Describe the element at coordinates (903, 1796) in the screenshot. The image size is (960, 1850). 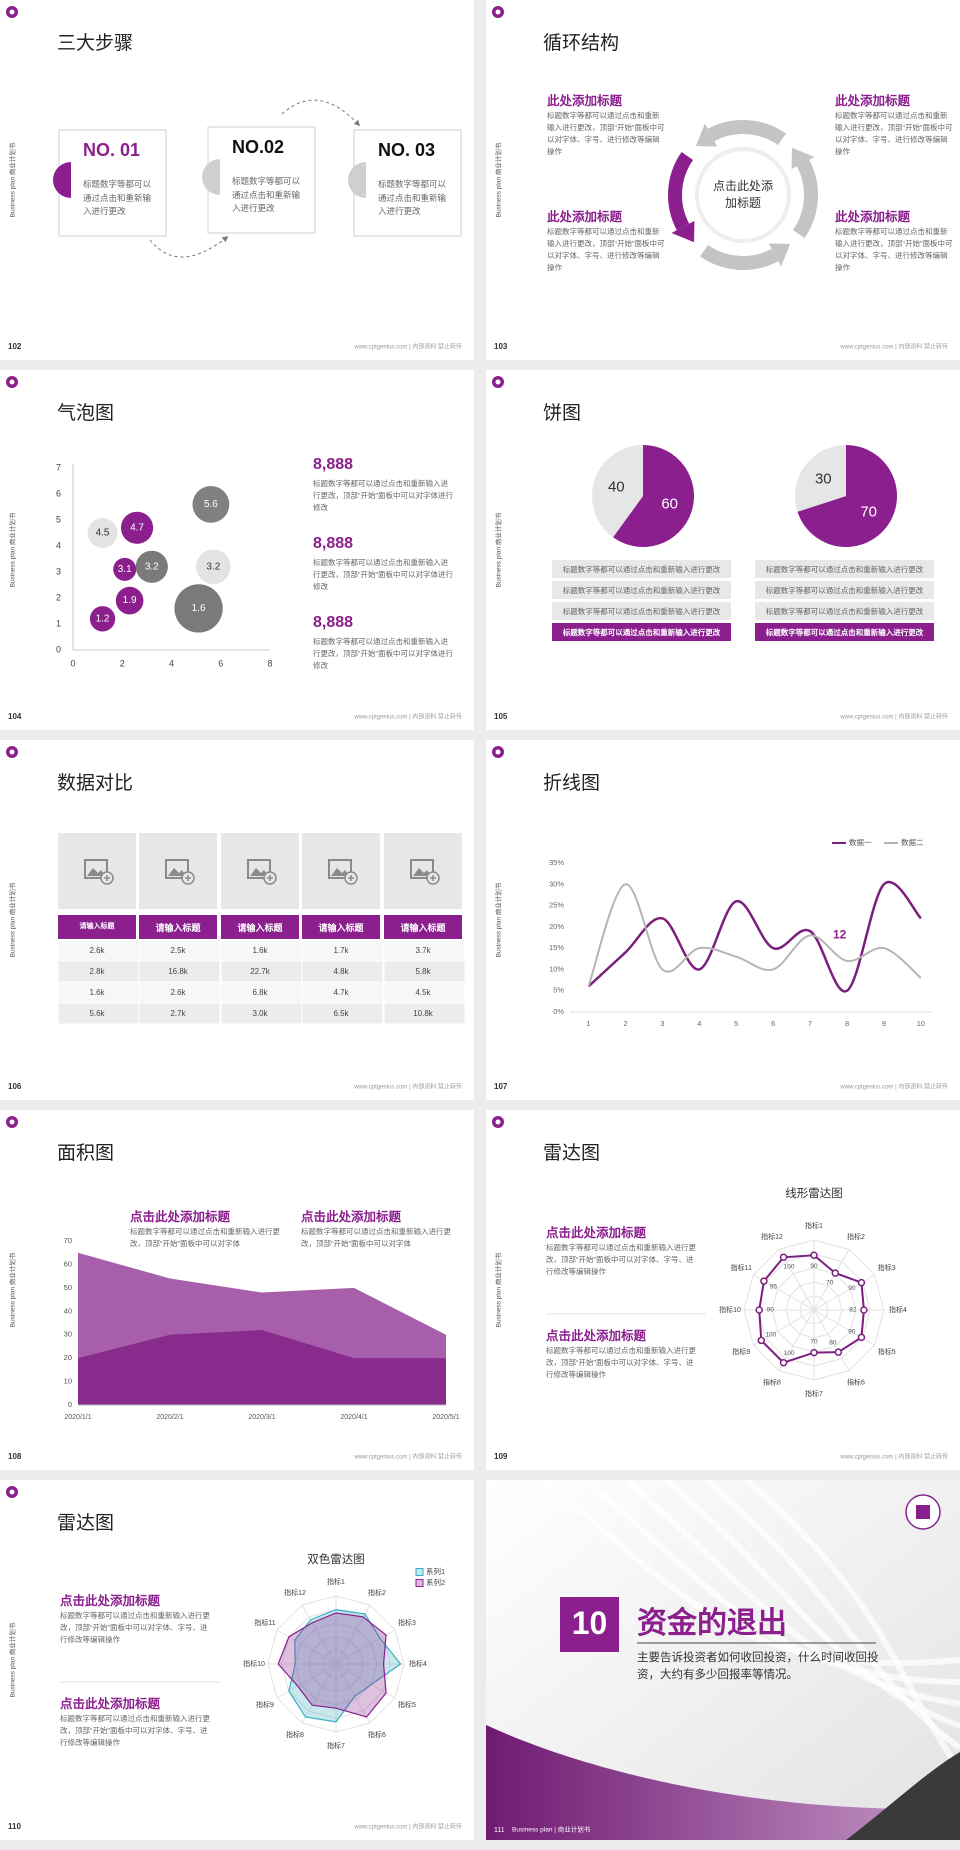
I see `corner` at that location.